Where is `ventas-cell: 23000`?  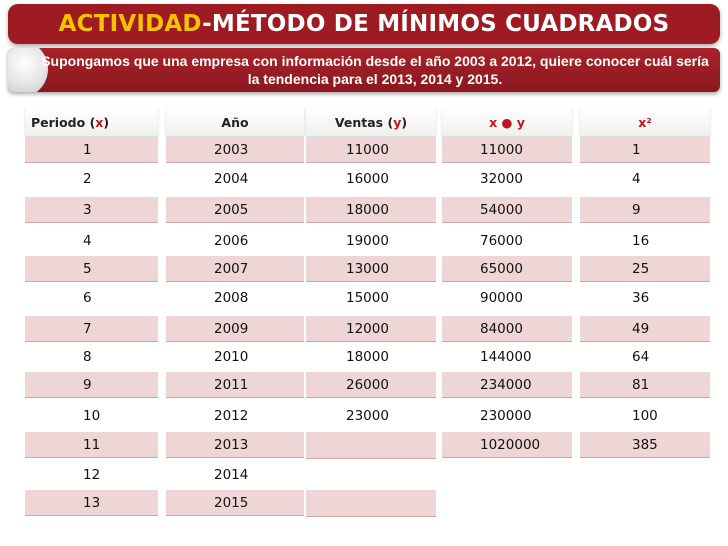 ventas-cell: 23000 is located at coordinates (367, 416).